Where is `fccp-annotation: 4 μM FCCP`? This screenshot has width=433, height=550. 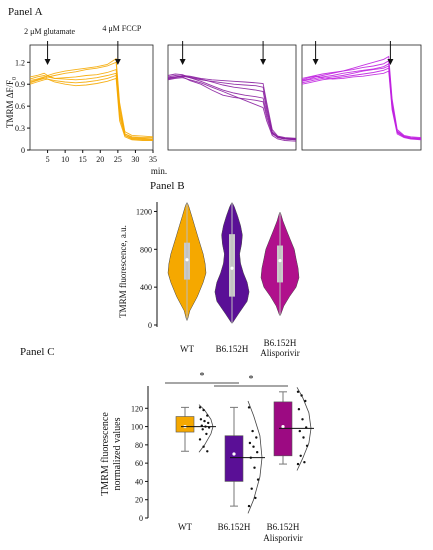 fccp-annotation: 4 μM FCCP is located at coordinates (122, 28).